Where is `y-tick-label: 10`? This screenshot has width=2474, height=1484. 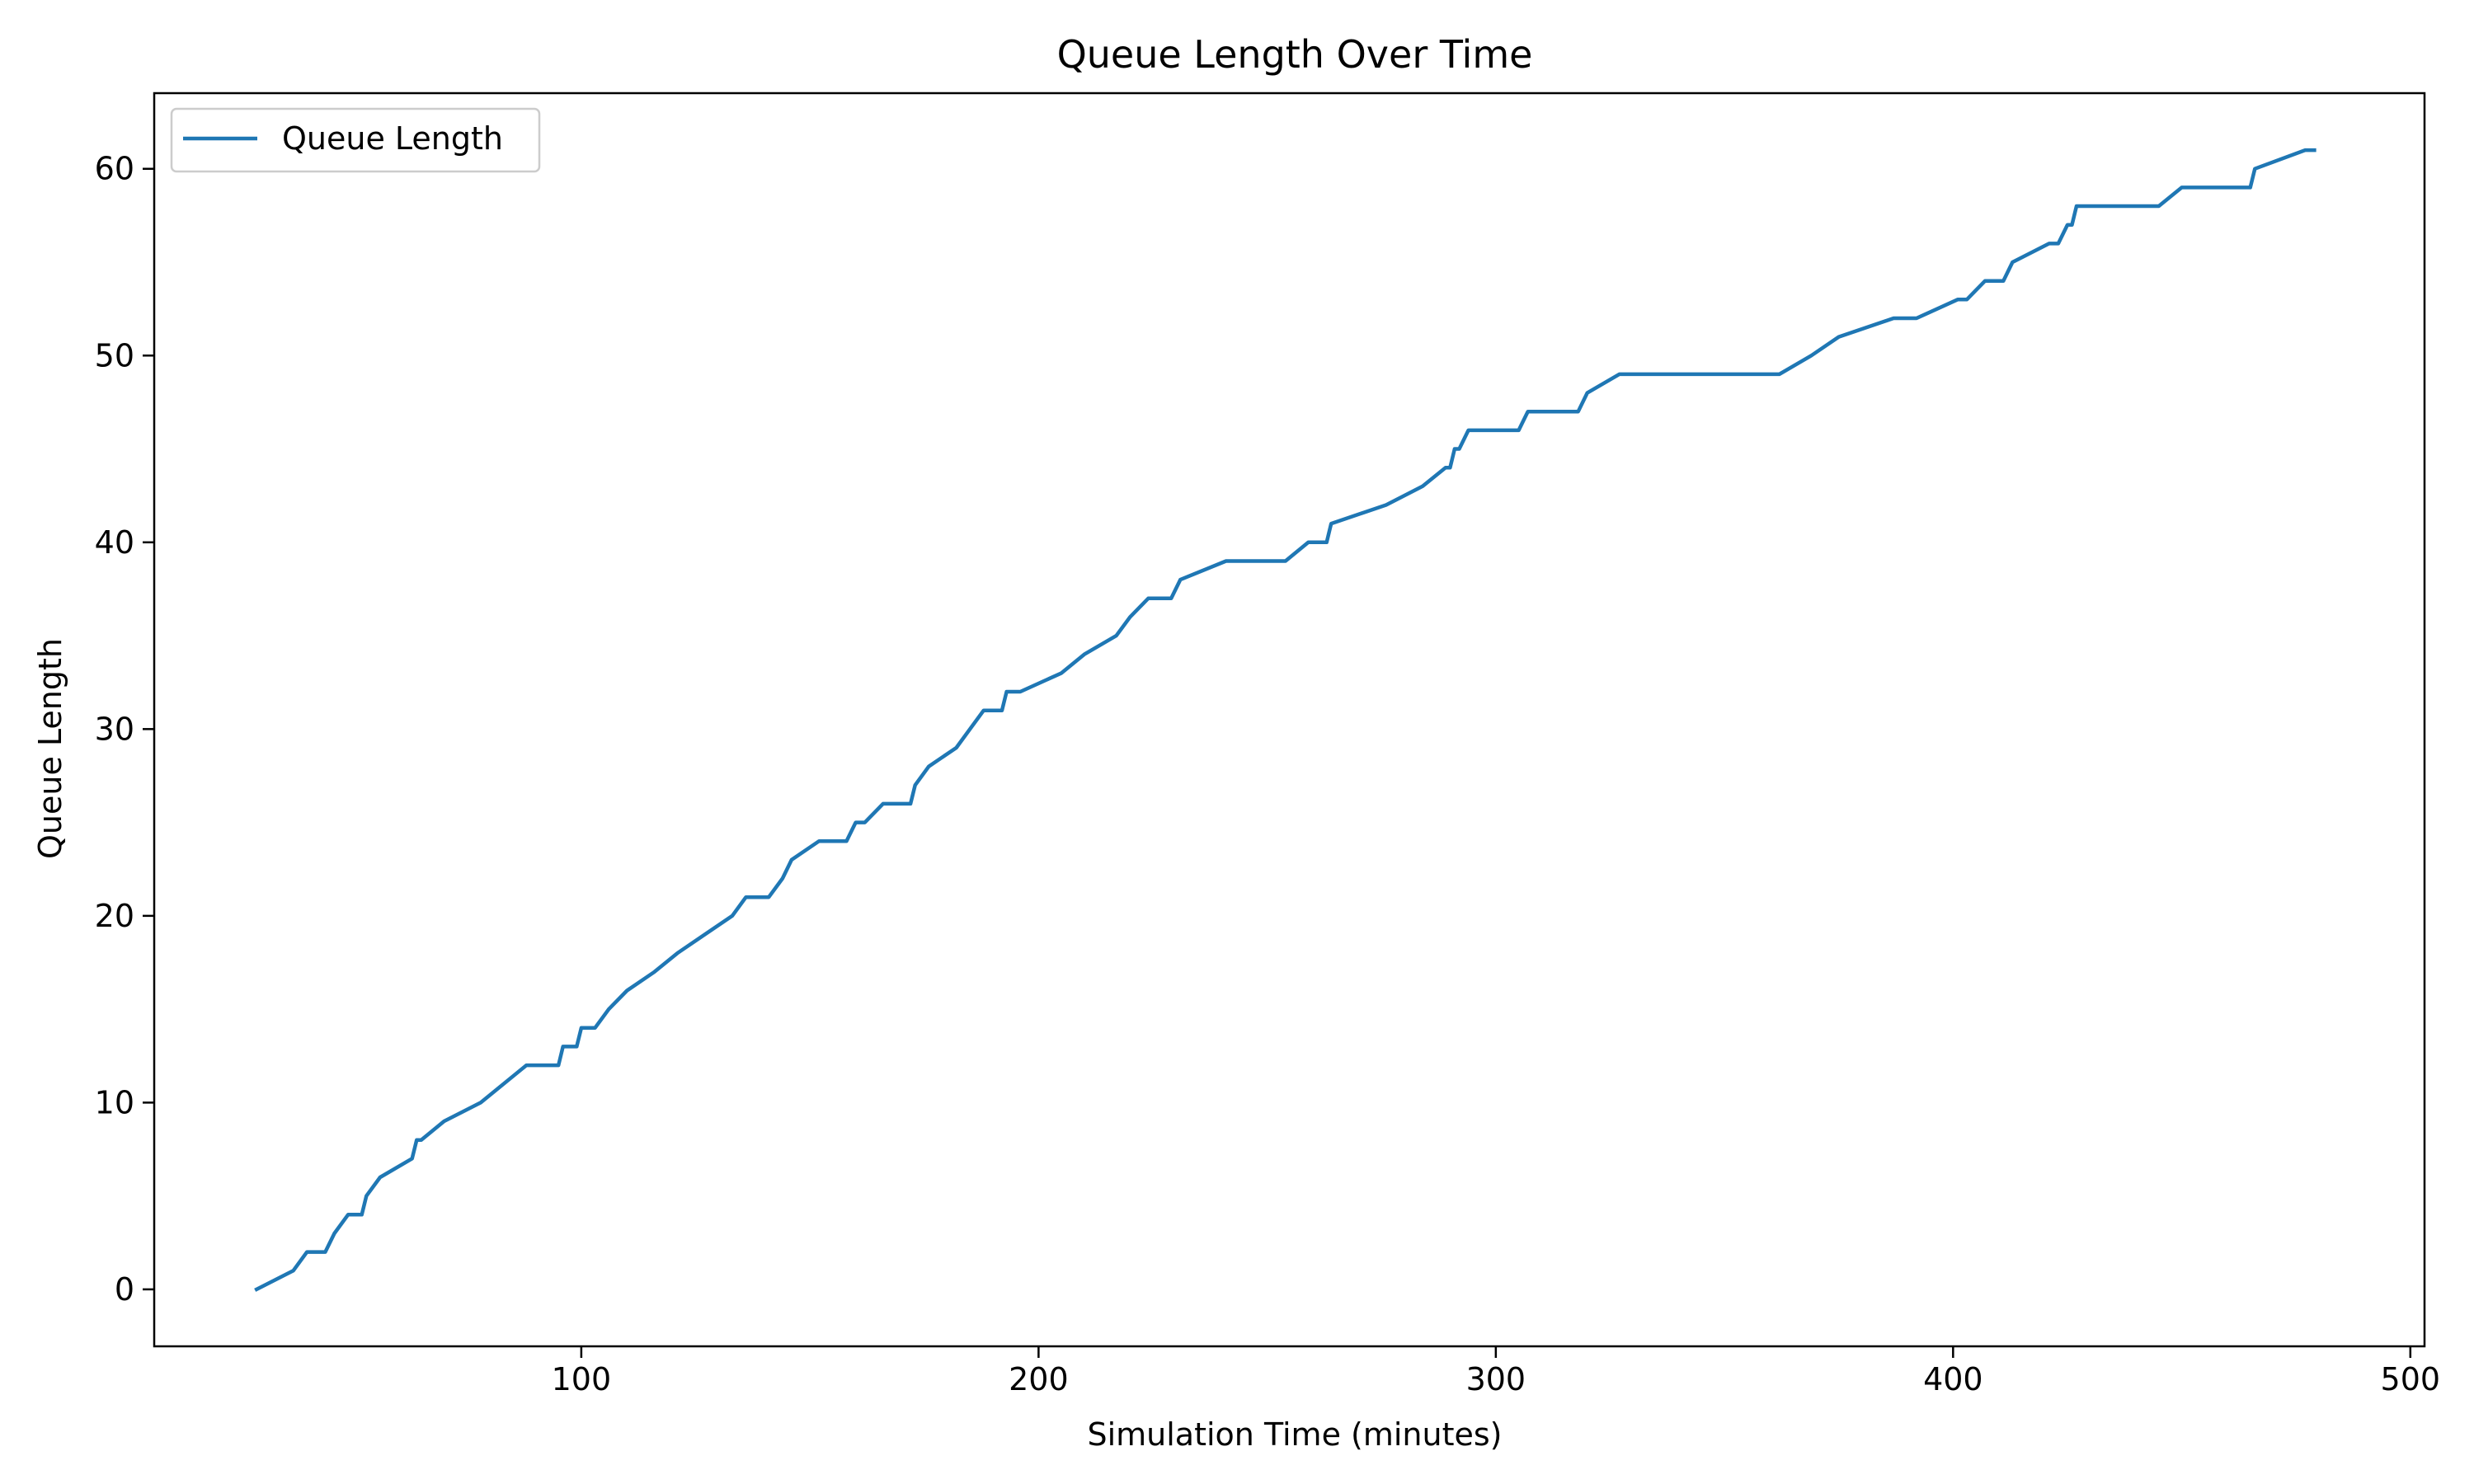 y-tick-label: 10 is located at coordinates (114, 1102).